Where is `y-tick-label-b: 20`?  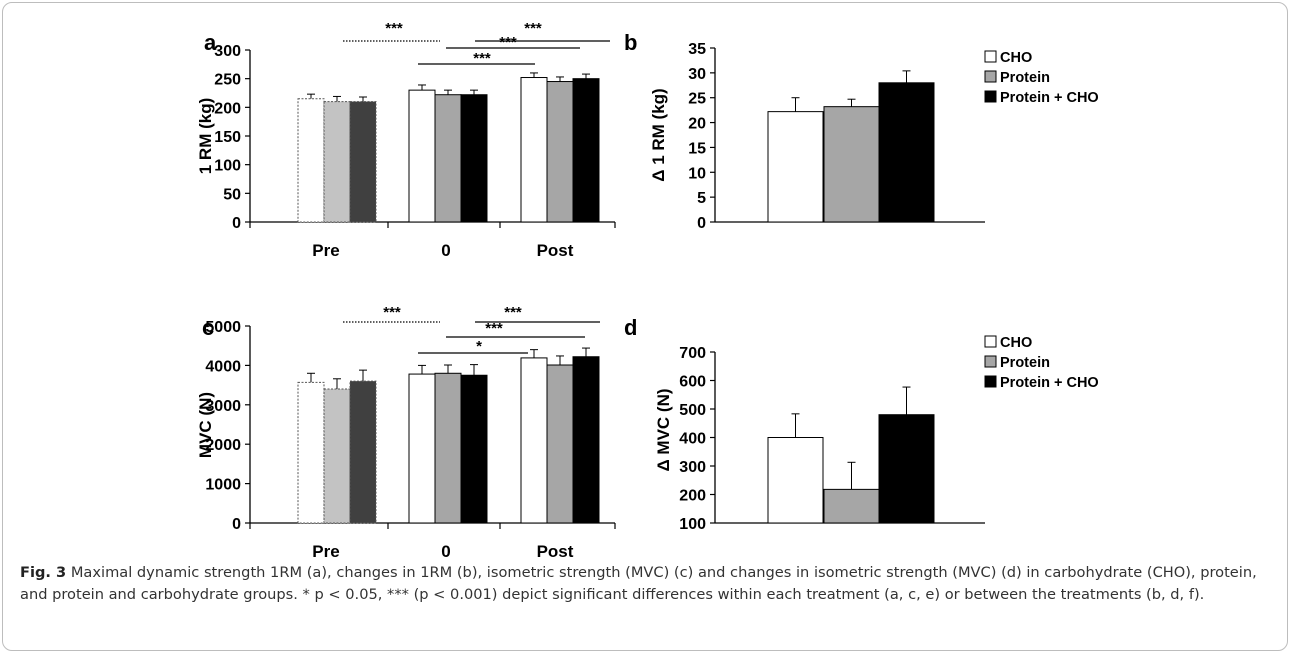 y-tick-label-b: 20 is located at coordinates (697, 124).